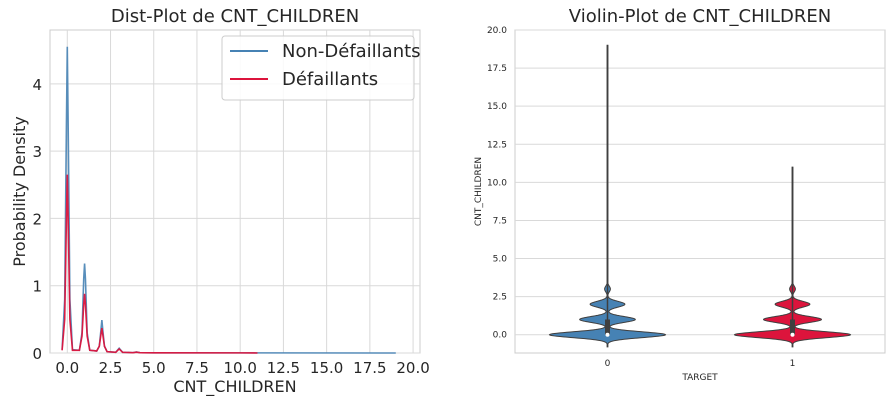 This screenshot has height=402, width=895. I want to click on dist-plot-y-ticks: 0 1 2 3 4, so click(37, 219).